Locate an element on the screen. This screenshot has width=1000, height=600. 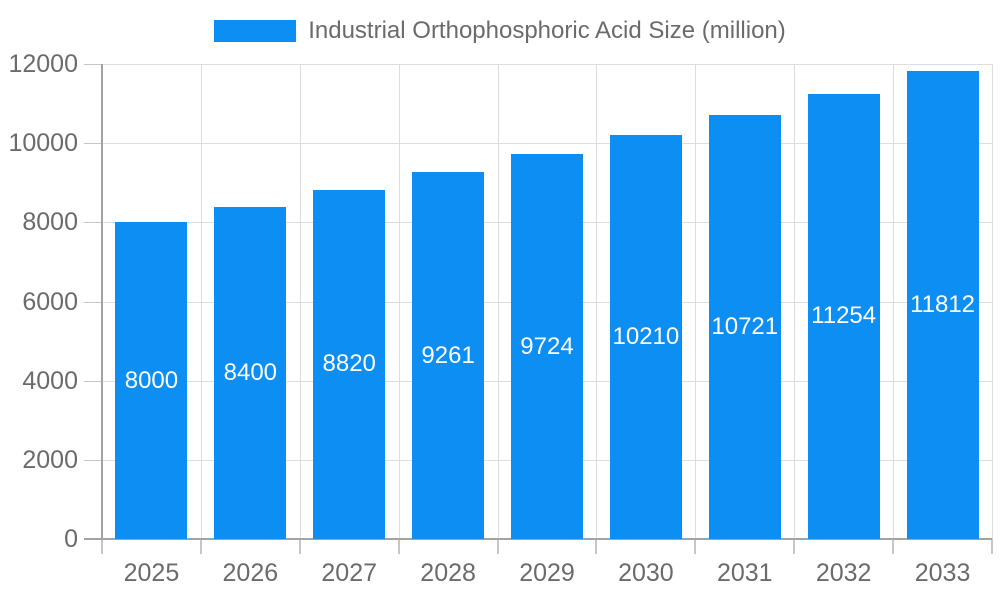
bar-value-label: 8400 is located at coordinates (250, 372).